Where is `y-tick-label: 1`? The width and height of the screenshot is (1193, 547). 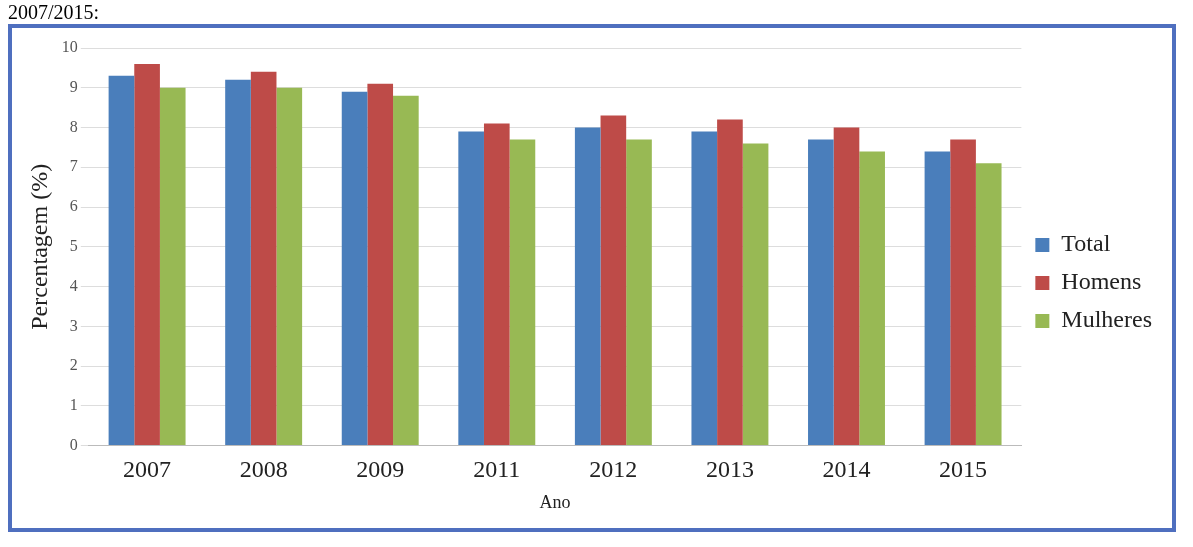
y-tick-label: 1 is located at coordinates (73, 405).